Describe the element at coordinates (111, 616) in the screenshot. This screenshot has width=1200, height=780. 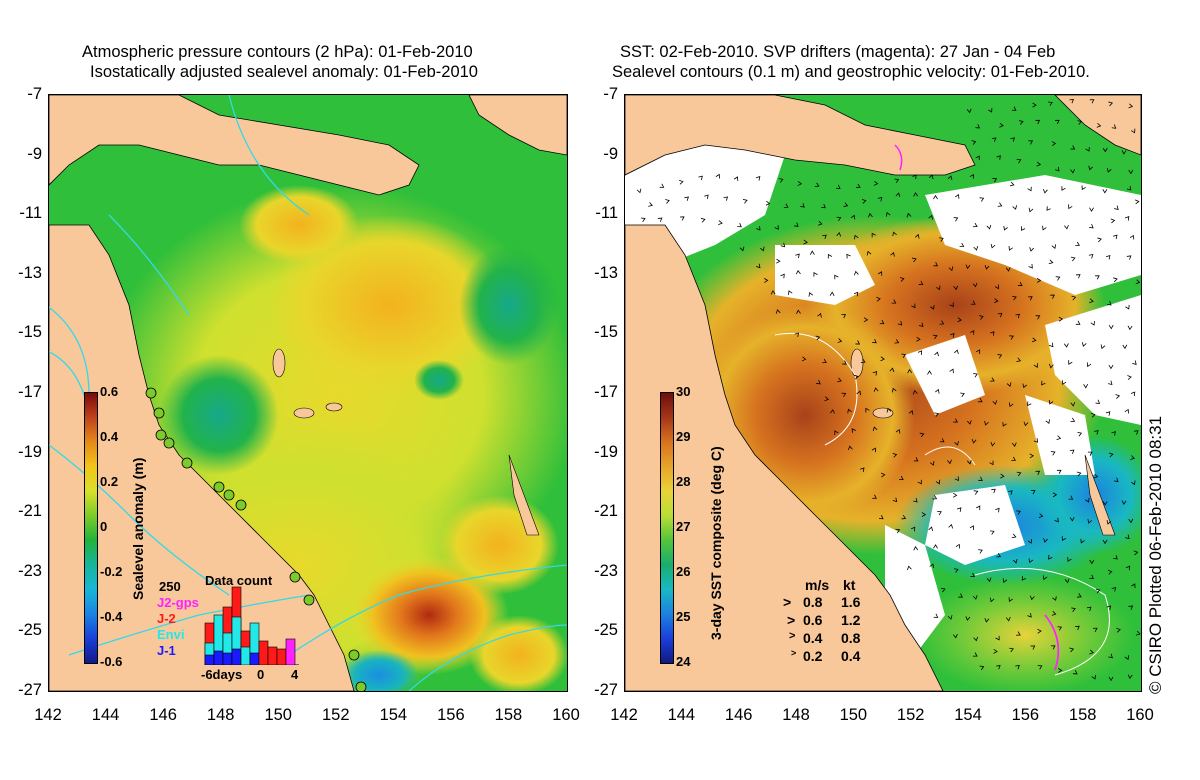
I see `sealevel-colorbar-tick: -0.4` at that location.